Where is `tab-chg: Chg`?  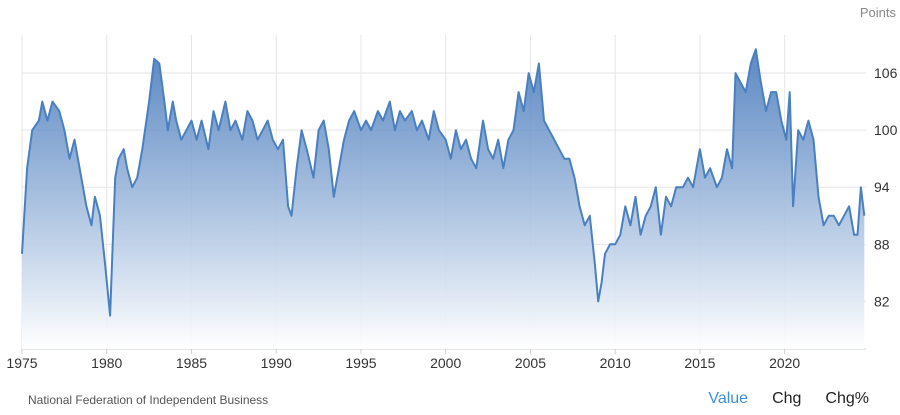
tab-chg: Chg is located at coordinates (787, 398).